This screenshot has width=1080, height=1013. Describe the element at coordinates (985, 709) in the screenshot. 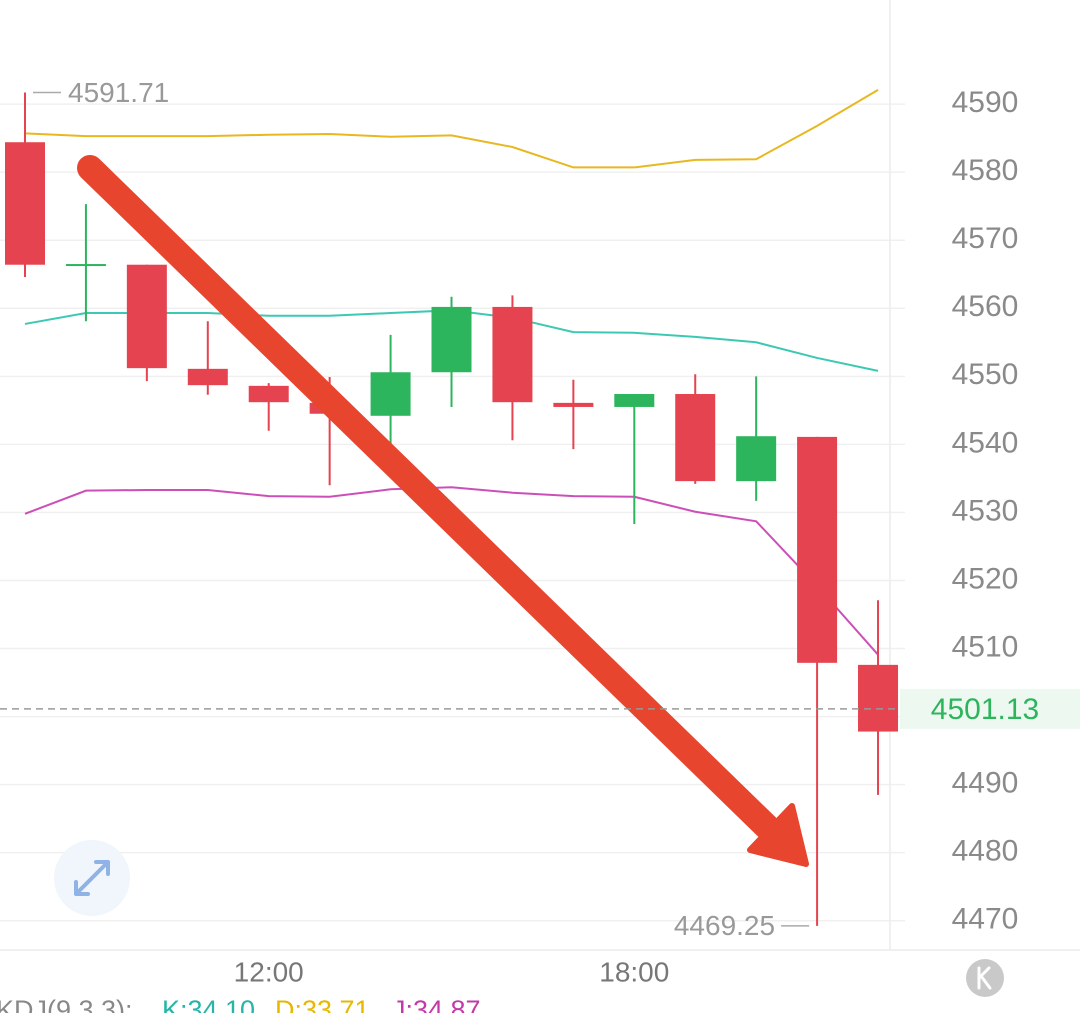

I see `last-price-label: 4501.13` at that location.